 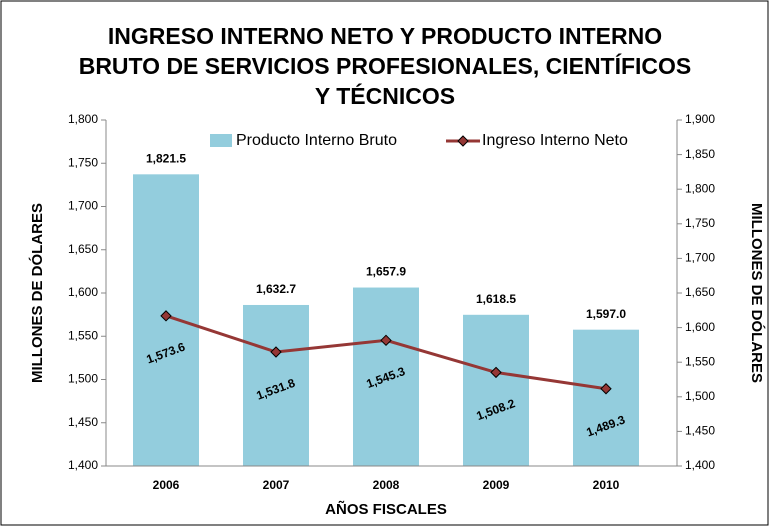 What do you see at coordinates (700, 188) in the screenshot?
I see `y2-tick-label: 1,800` at bounding box center [700, 188].